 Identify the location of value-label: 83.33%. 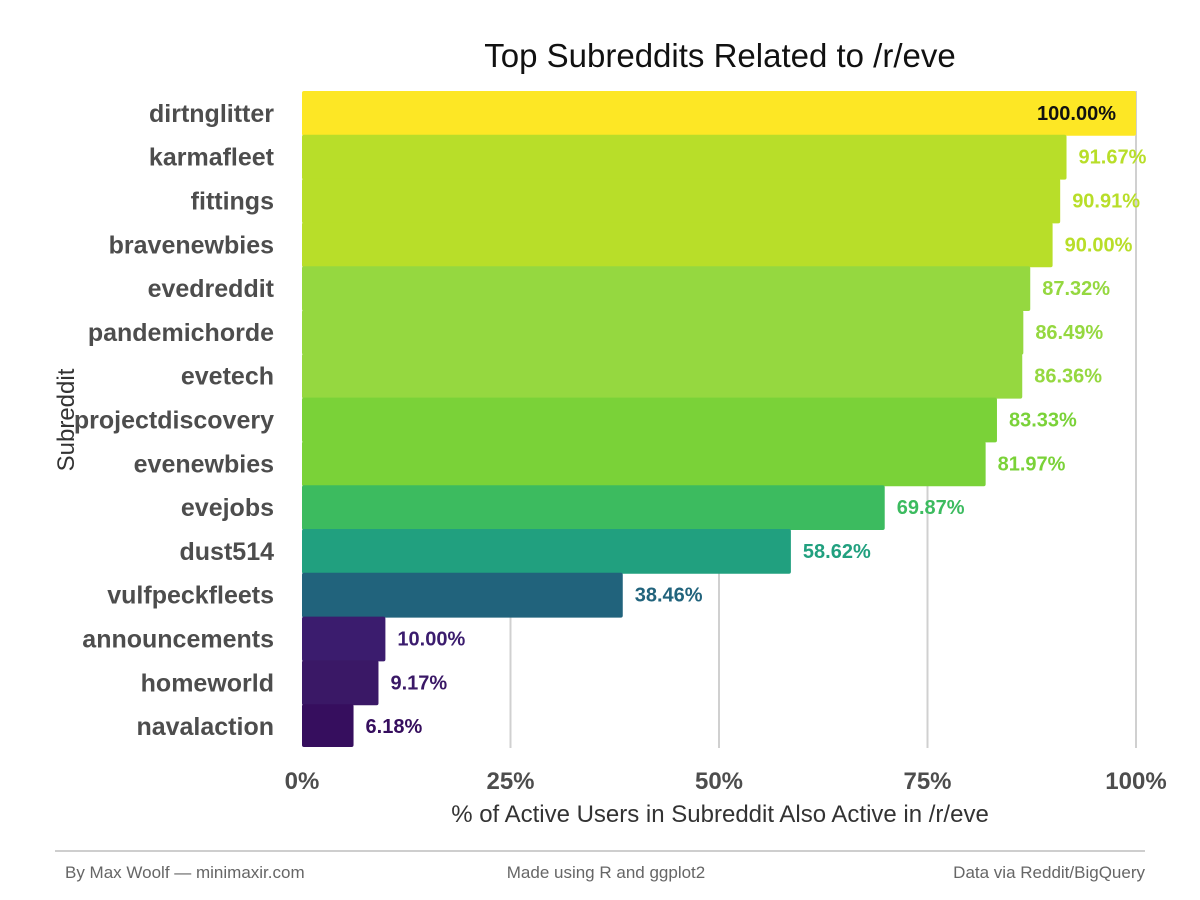
(1043, 421).